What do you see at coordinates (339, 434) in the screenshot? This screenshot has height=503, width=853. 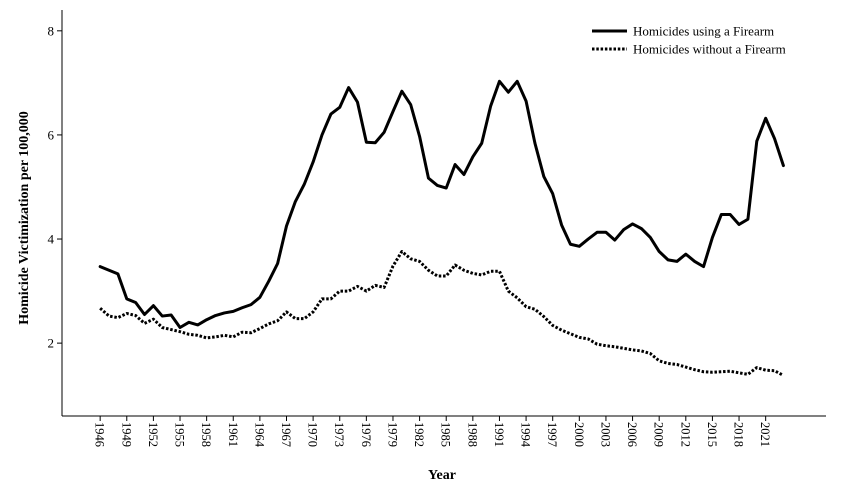 I see `x-tick-label: 1973` at bounding box center [339, 434].